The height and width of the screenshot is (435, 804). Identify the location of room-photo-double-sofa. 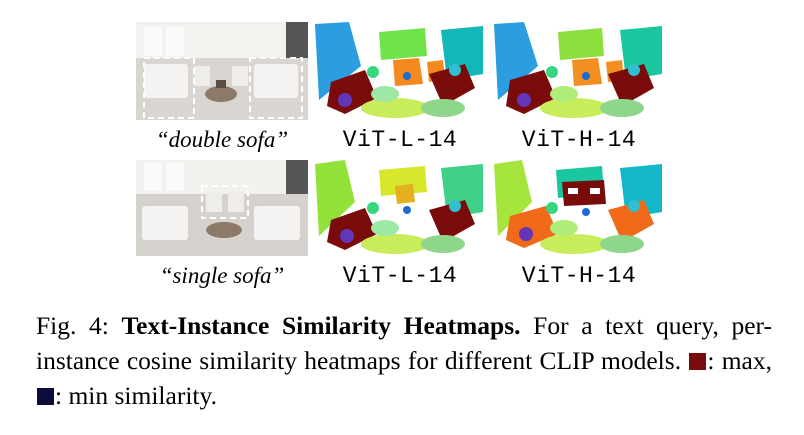
(222, 71).